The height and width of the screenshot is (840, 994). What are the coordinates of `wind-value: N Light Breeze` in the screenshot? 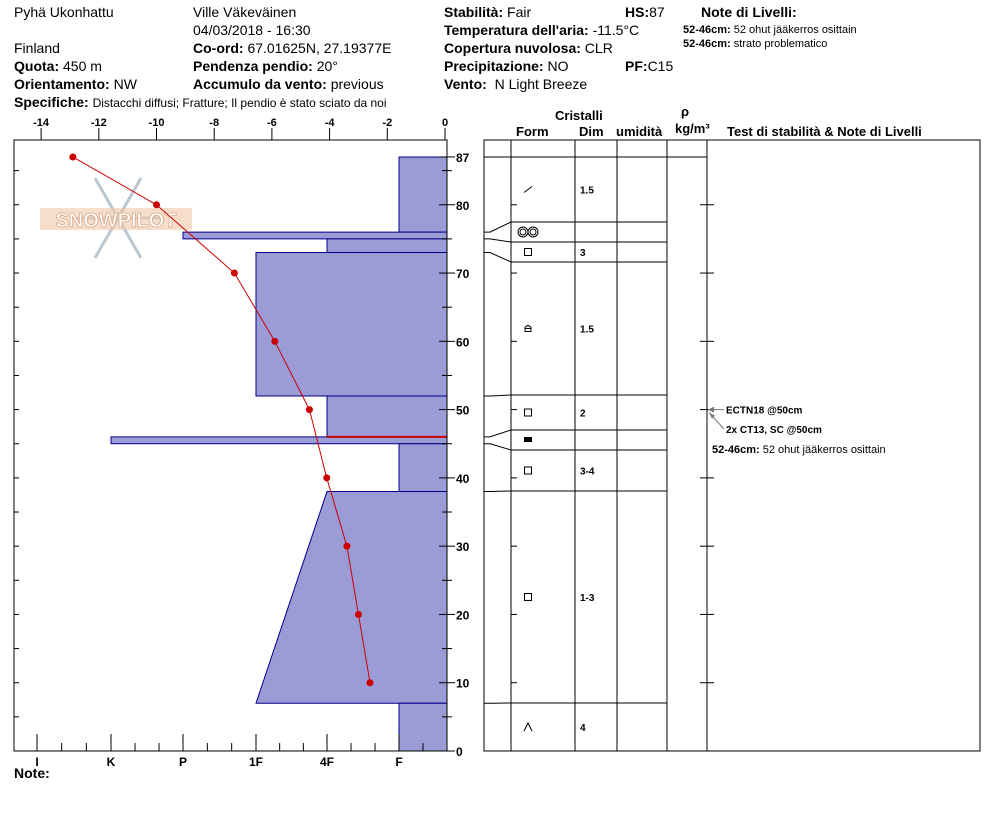 It's located at (541, 84).